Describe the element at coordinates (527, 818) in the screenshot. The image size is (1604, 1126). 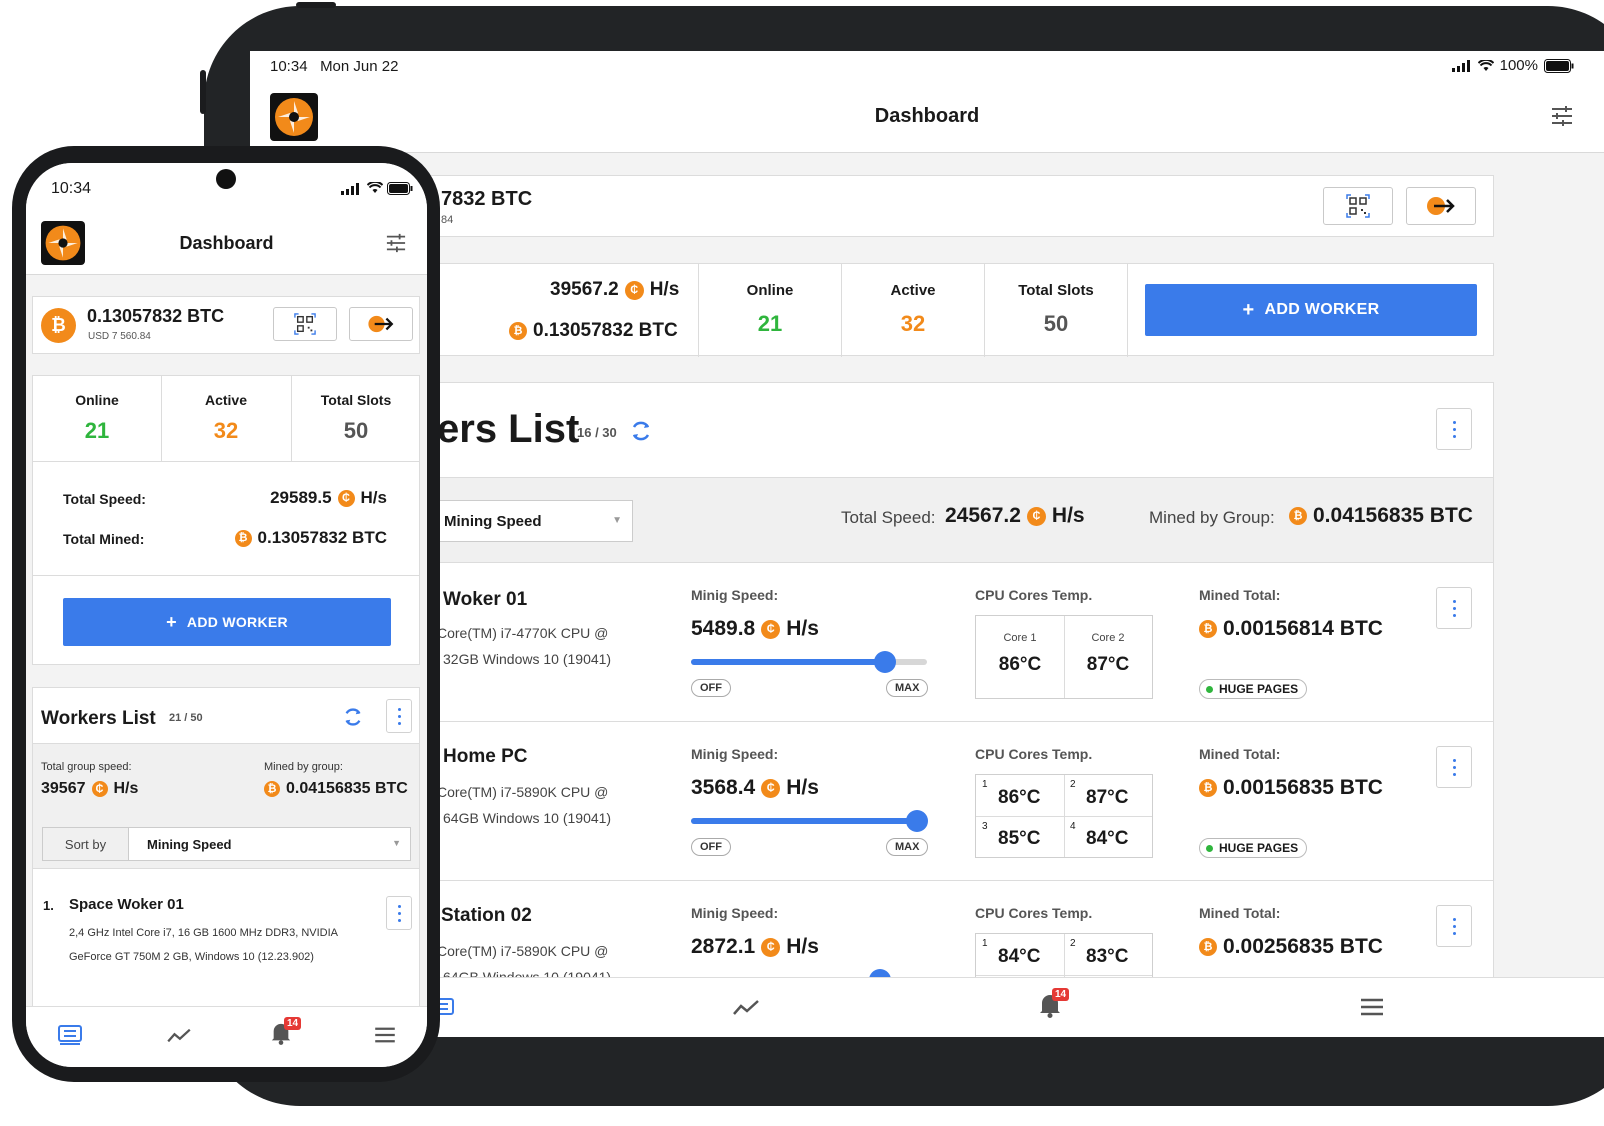
I see `worker-spec: 64GB Windows 10 (19041)` at that location.